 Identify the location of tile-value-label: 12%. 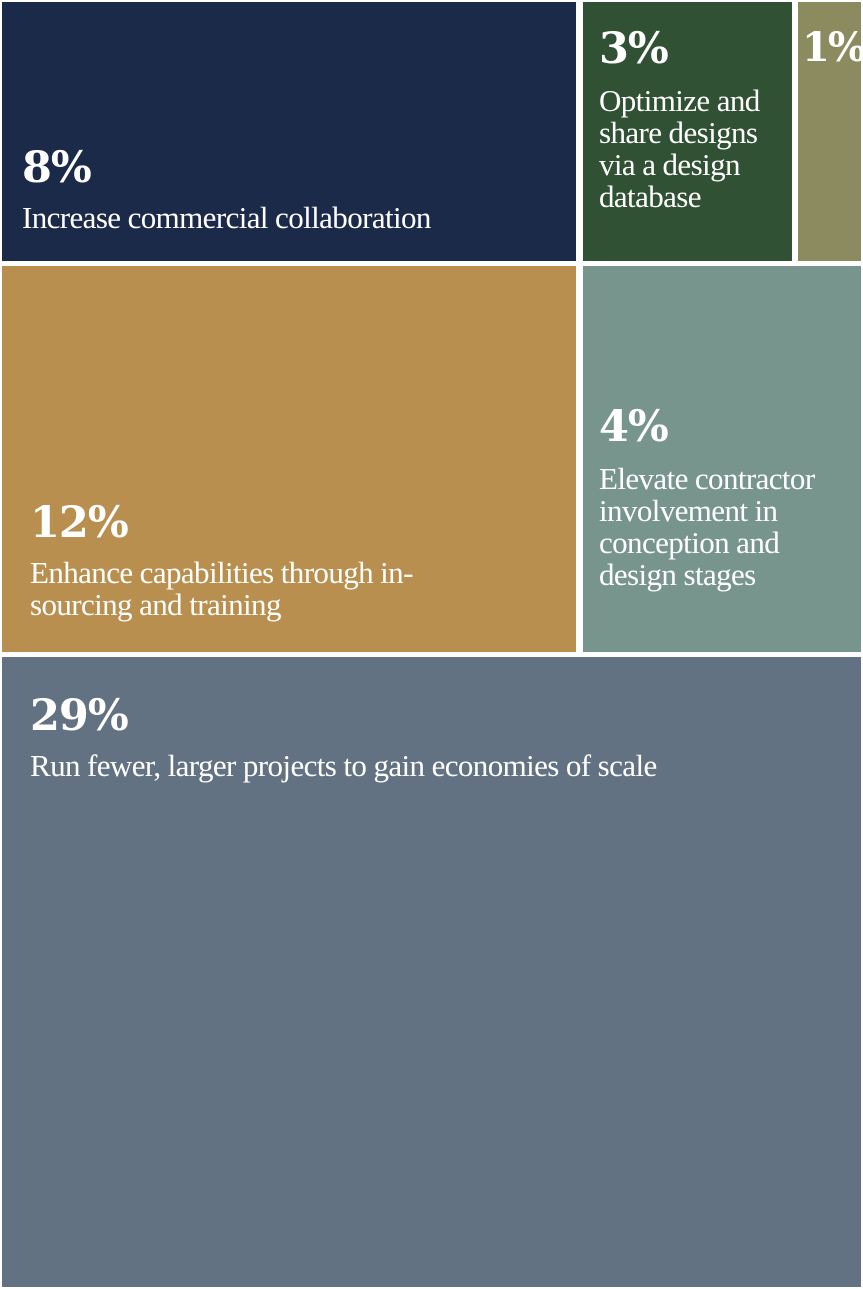
(79, 523).